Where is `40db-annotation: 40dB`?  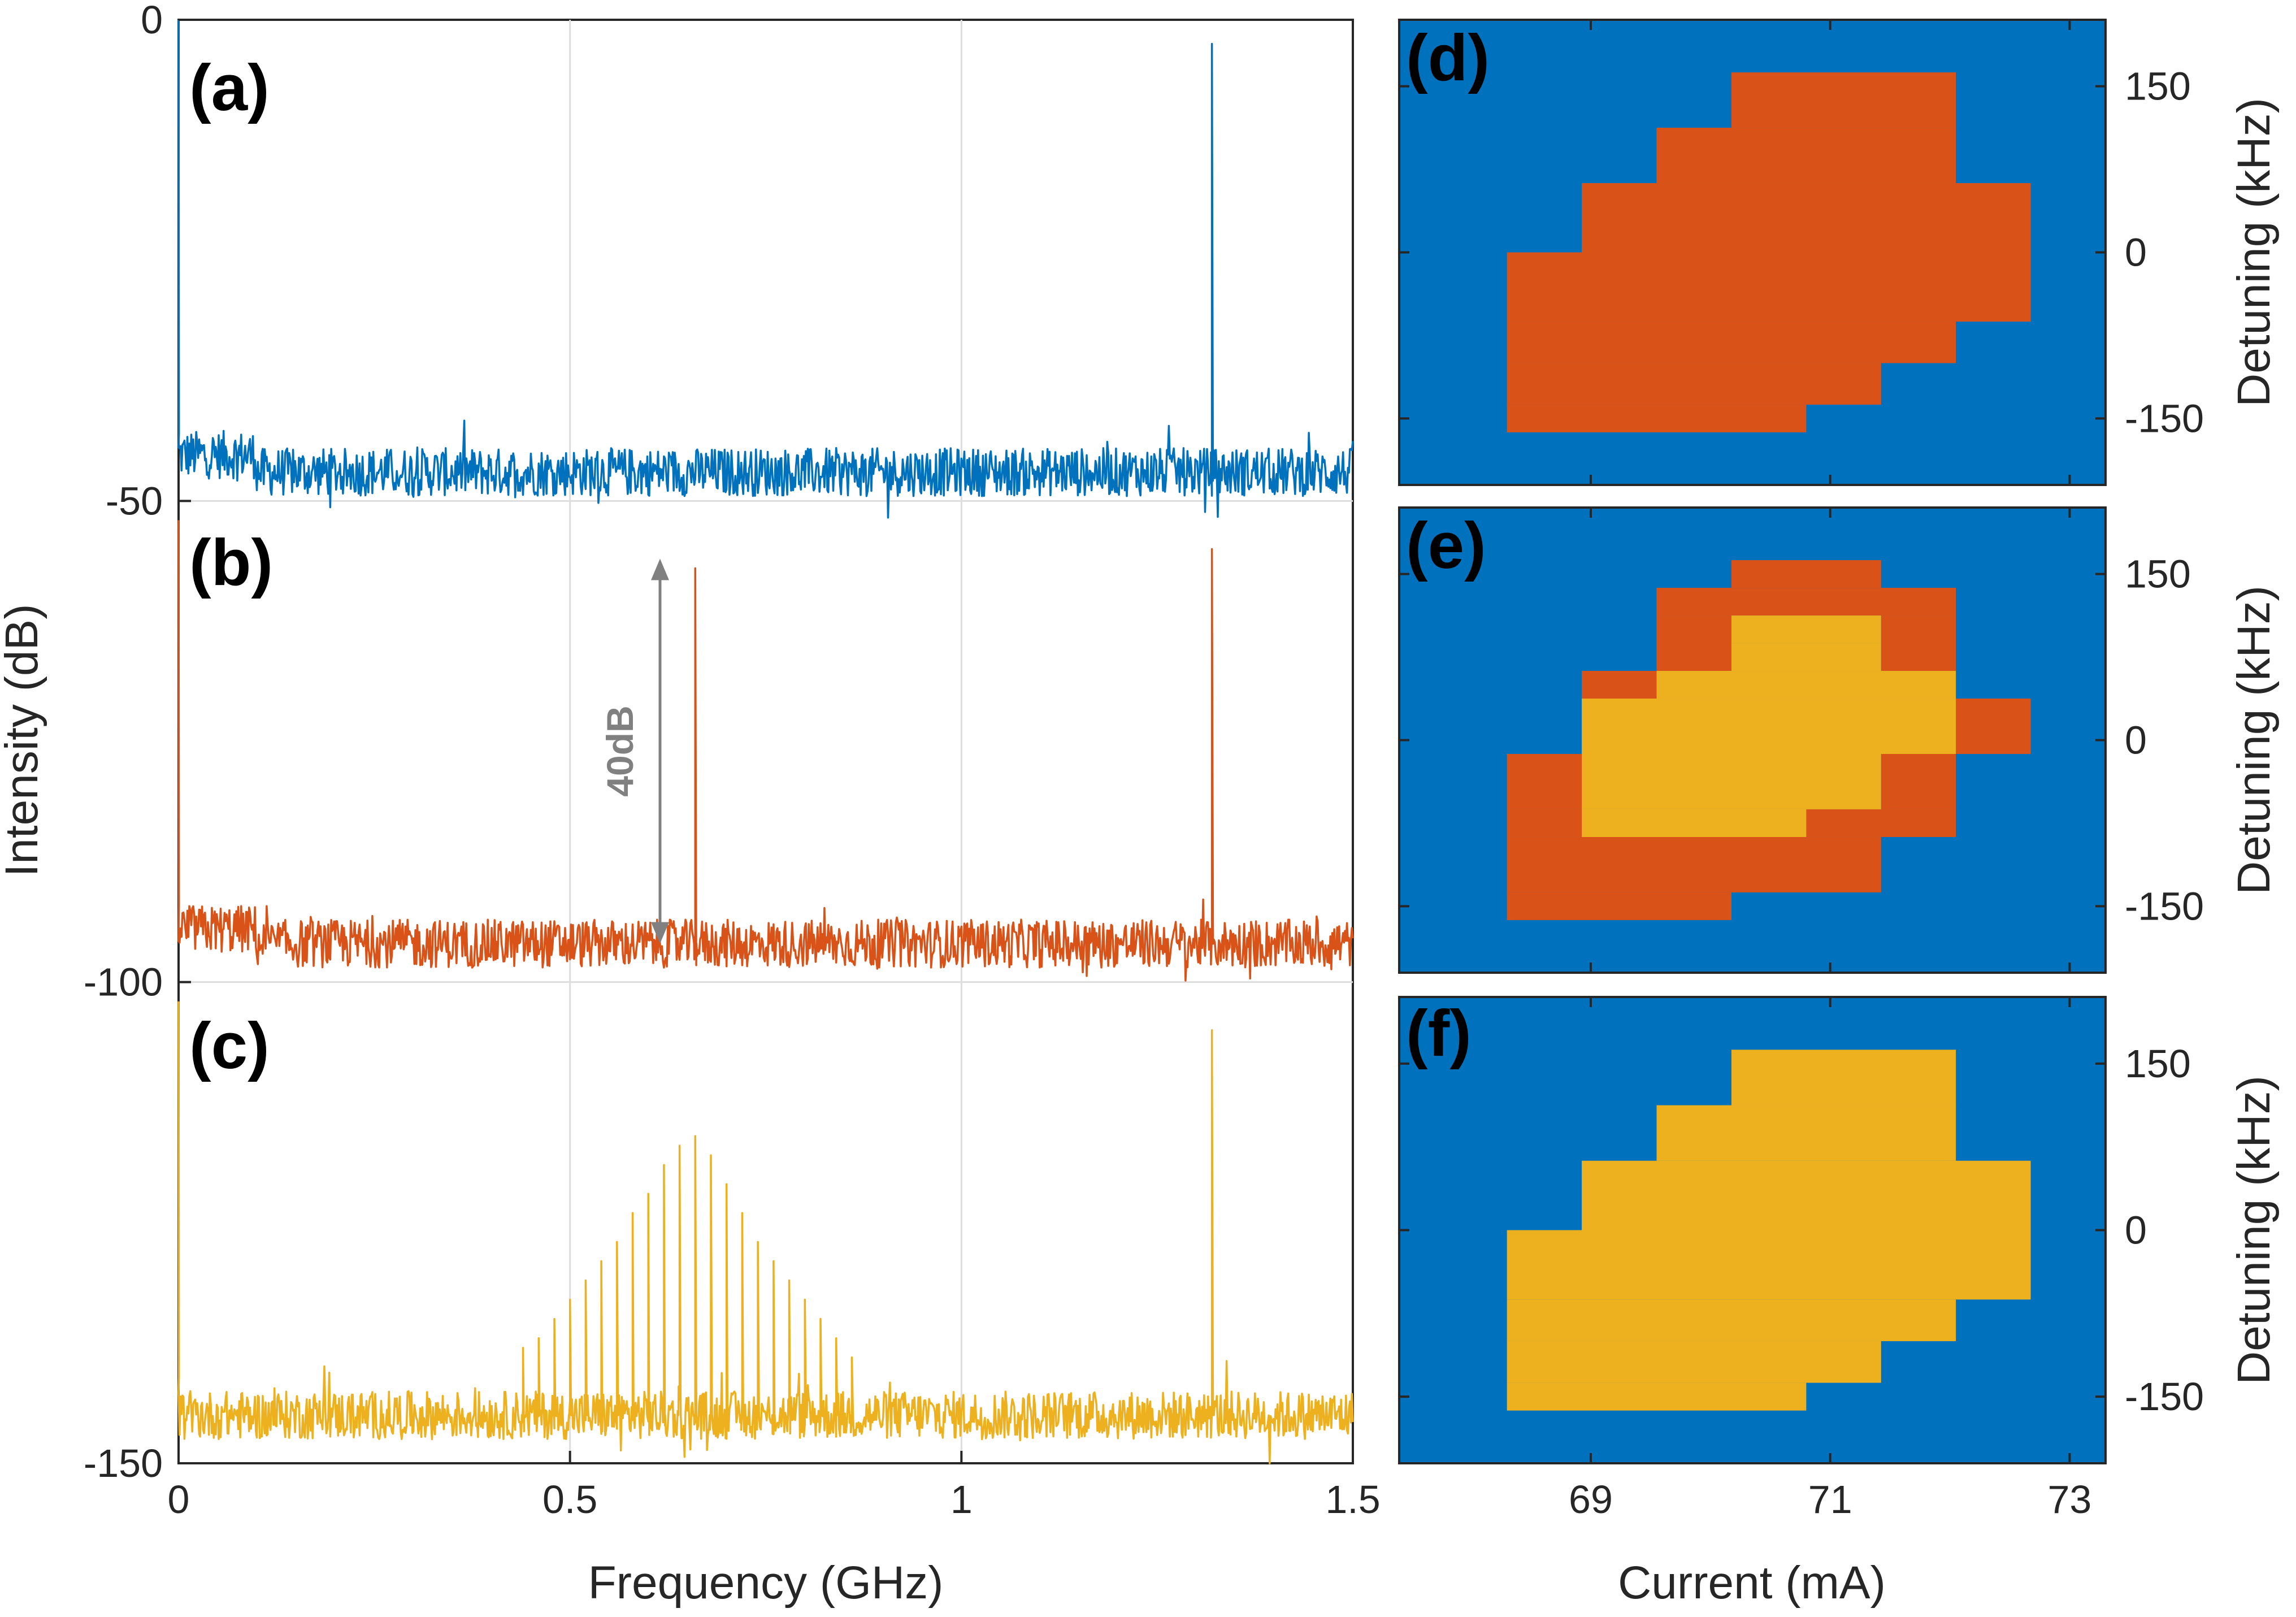 40db-annotation: 40dB is located at coordinates (634, 751).